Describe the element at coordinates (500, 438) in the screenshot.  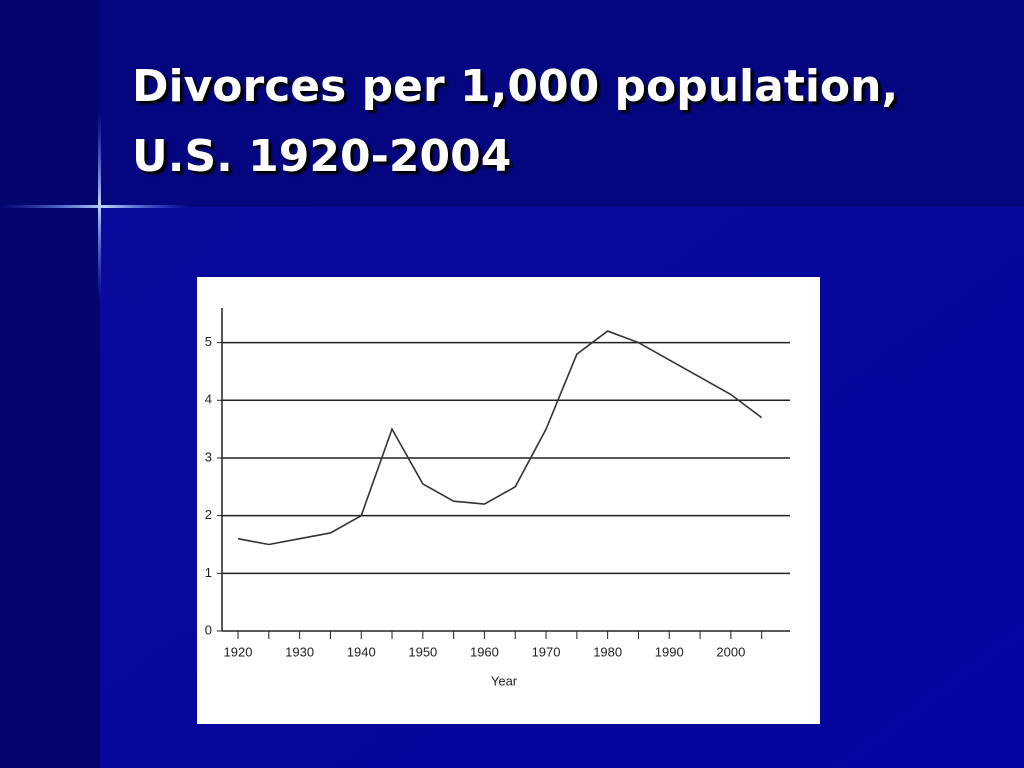
I see `data-line` at that location.